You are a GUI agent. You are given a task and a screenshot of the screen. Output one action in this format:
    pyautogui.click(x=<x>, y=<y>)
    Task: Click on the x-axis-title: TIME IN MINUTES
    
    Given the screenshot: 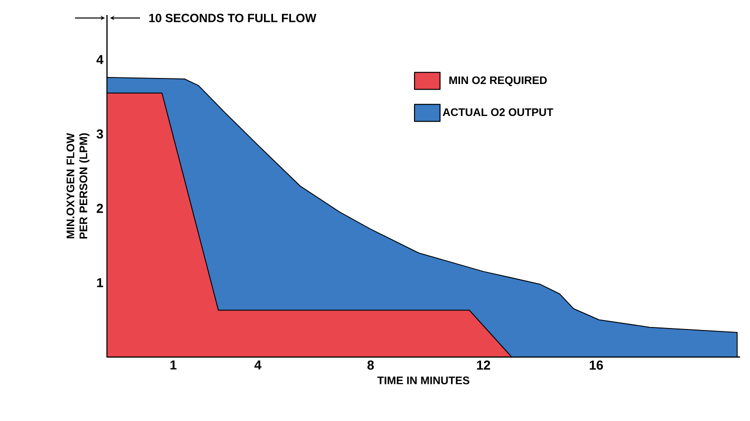 What is the action you would take?
    pyautogui.click(x=423, y=380)
    